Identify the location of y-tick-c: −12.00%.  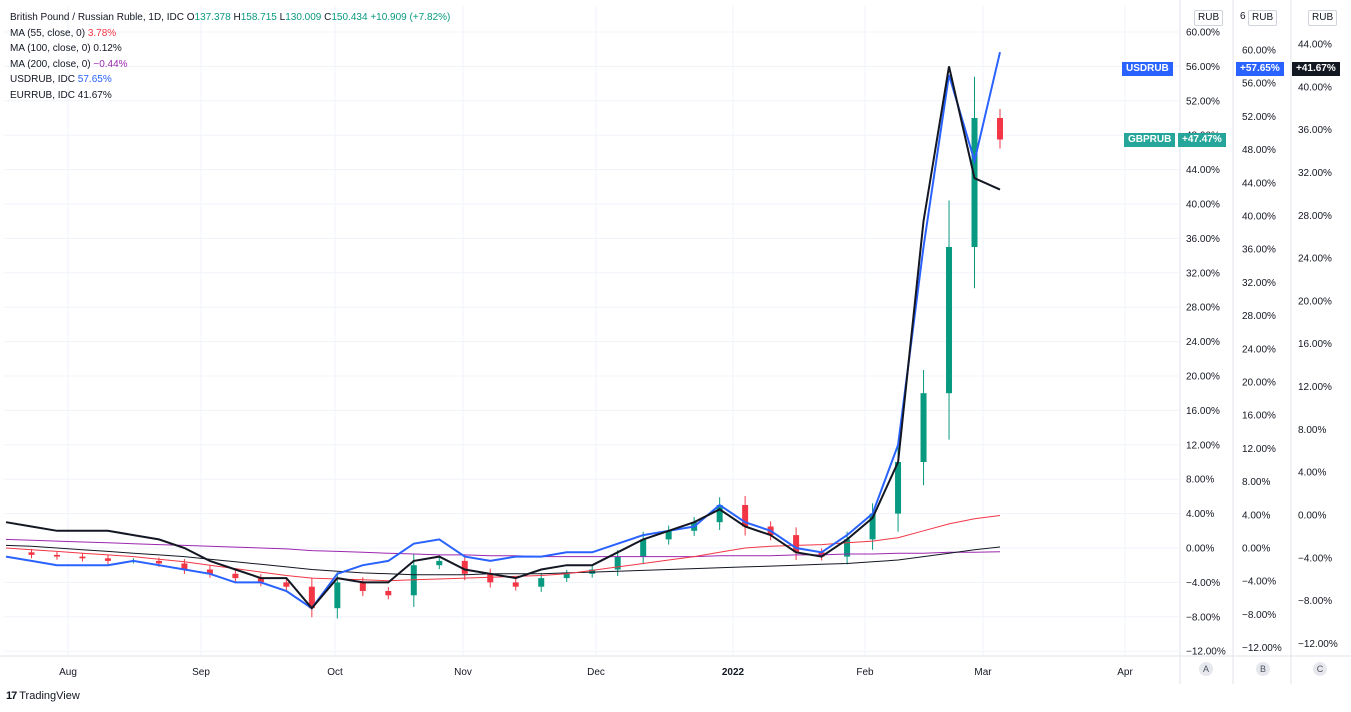
(1318, 644).